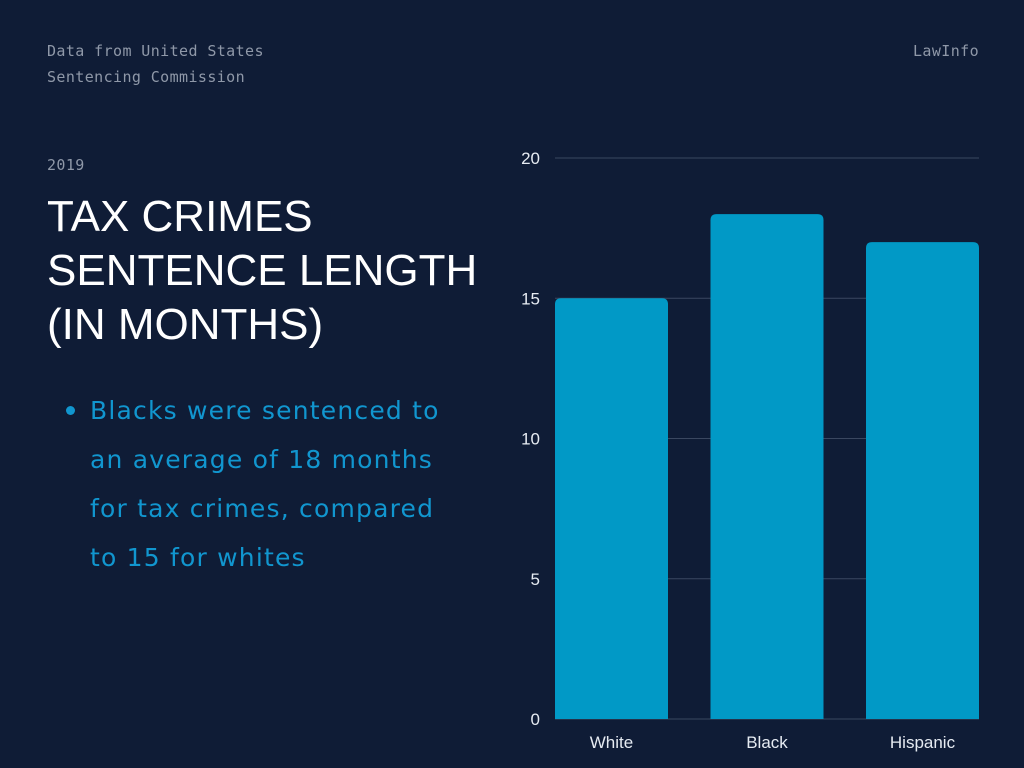 Image resolution: width=1024 pixels, height=768 pixels. I want to click on brand-name: LawInfo, so click(945, 51).